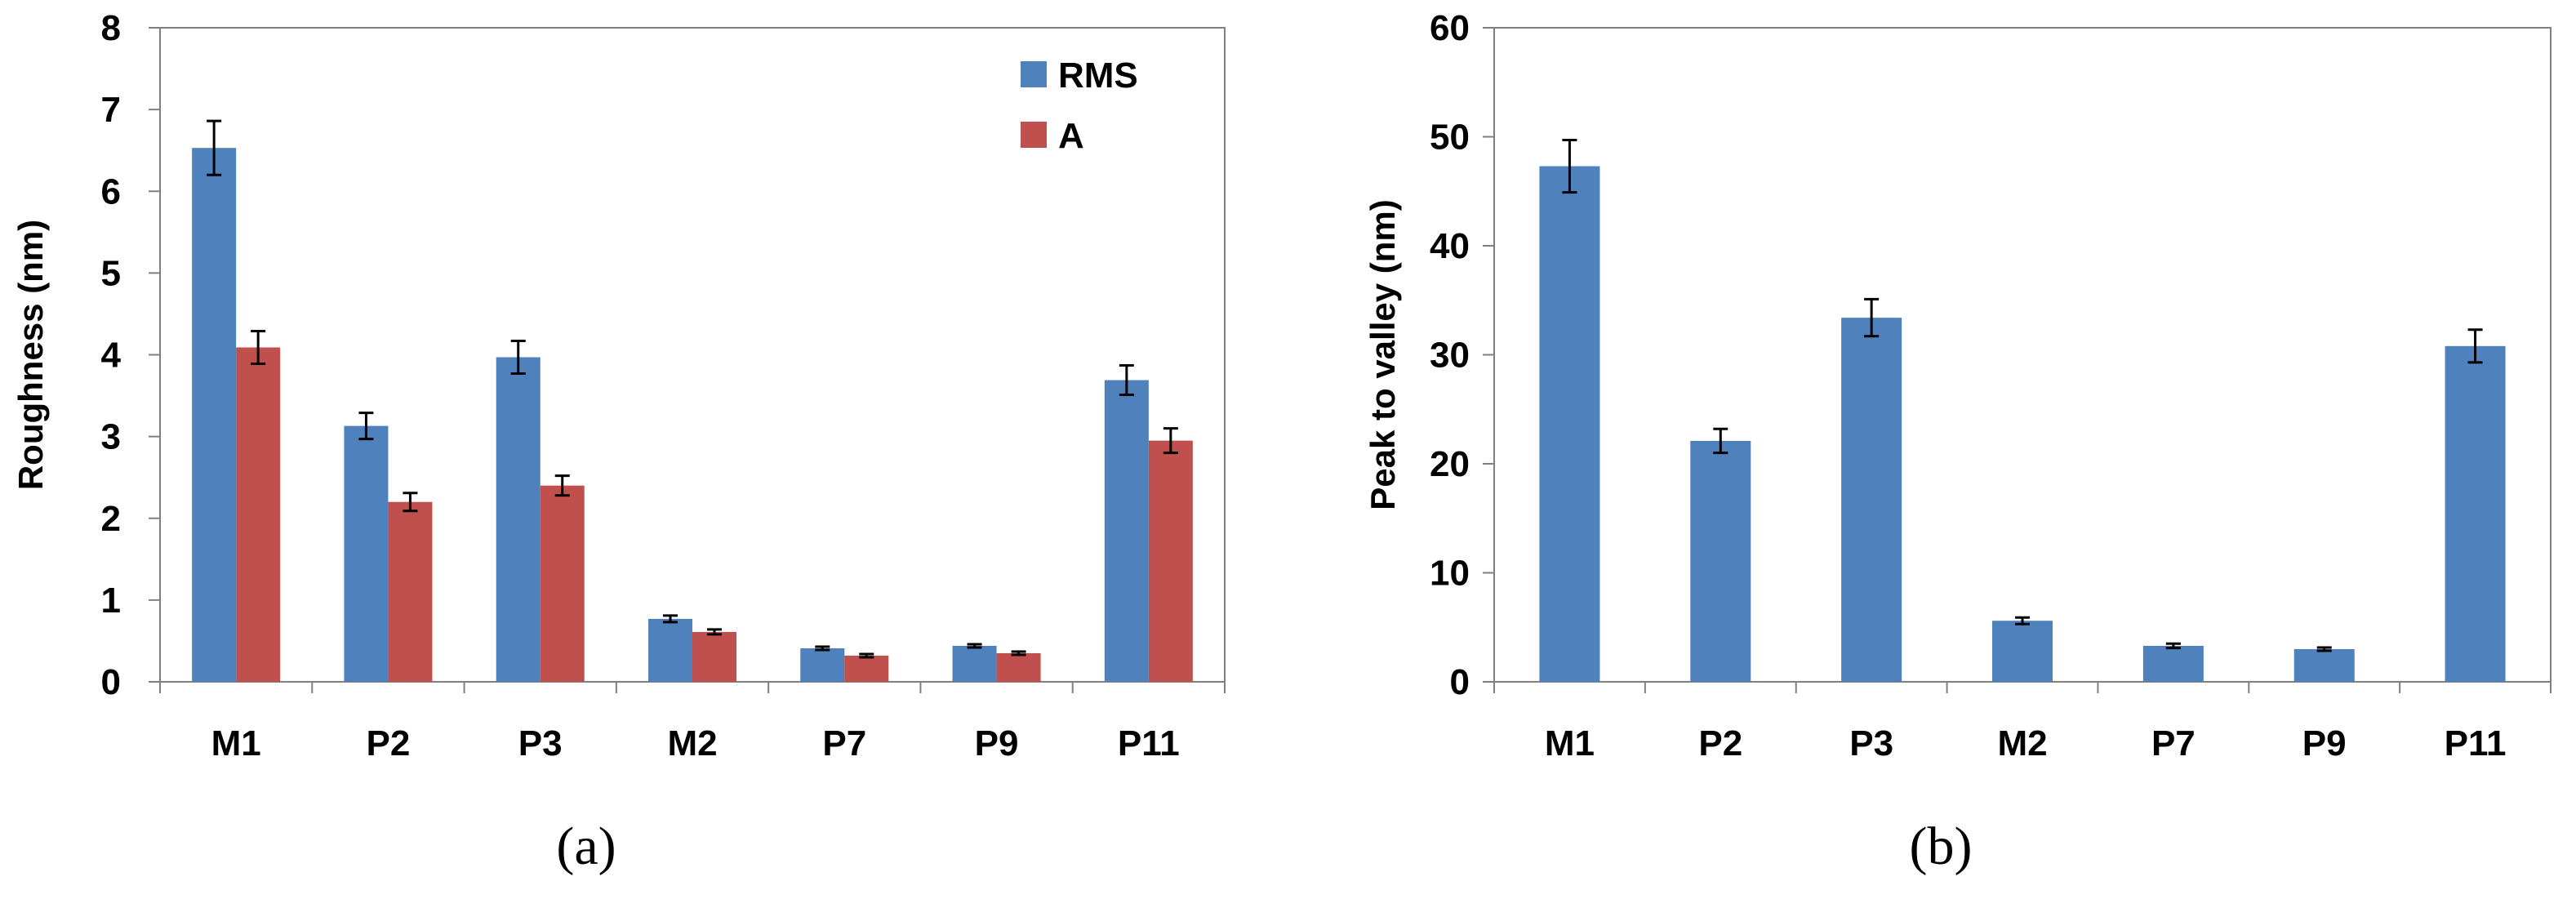  I want to click on error-bar-a-p2, so click(410, 502).